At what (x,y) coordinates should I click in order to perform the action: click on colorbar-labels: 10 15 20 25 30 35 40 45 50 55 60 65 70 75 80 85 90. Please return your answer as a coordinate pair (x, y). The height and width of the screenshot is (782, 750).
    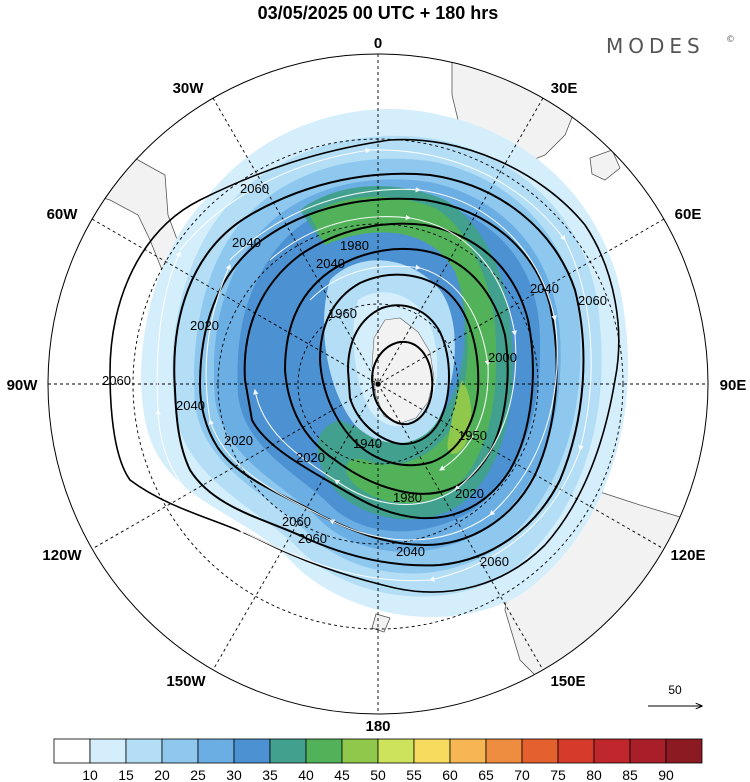
    Looking at the image, I should click on (378, 774).